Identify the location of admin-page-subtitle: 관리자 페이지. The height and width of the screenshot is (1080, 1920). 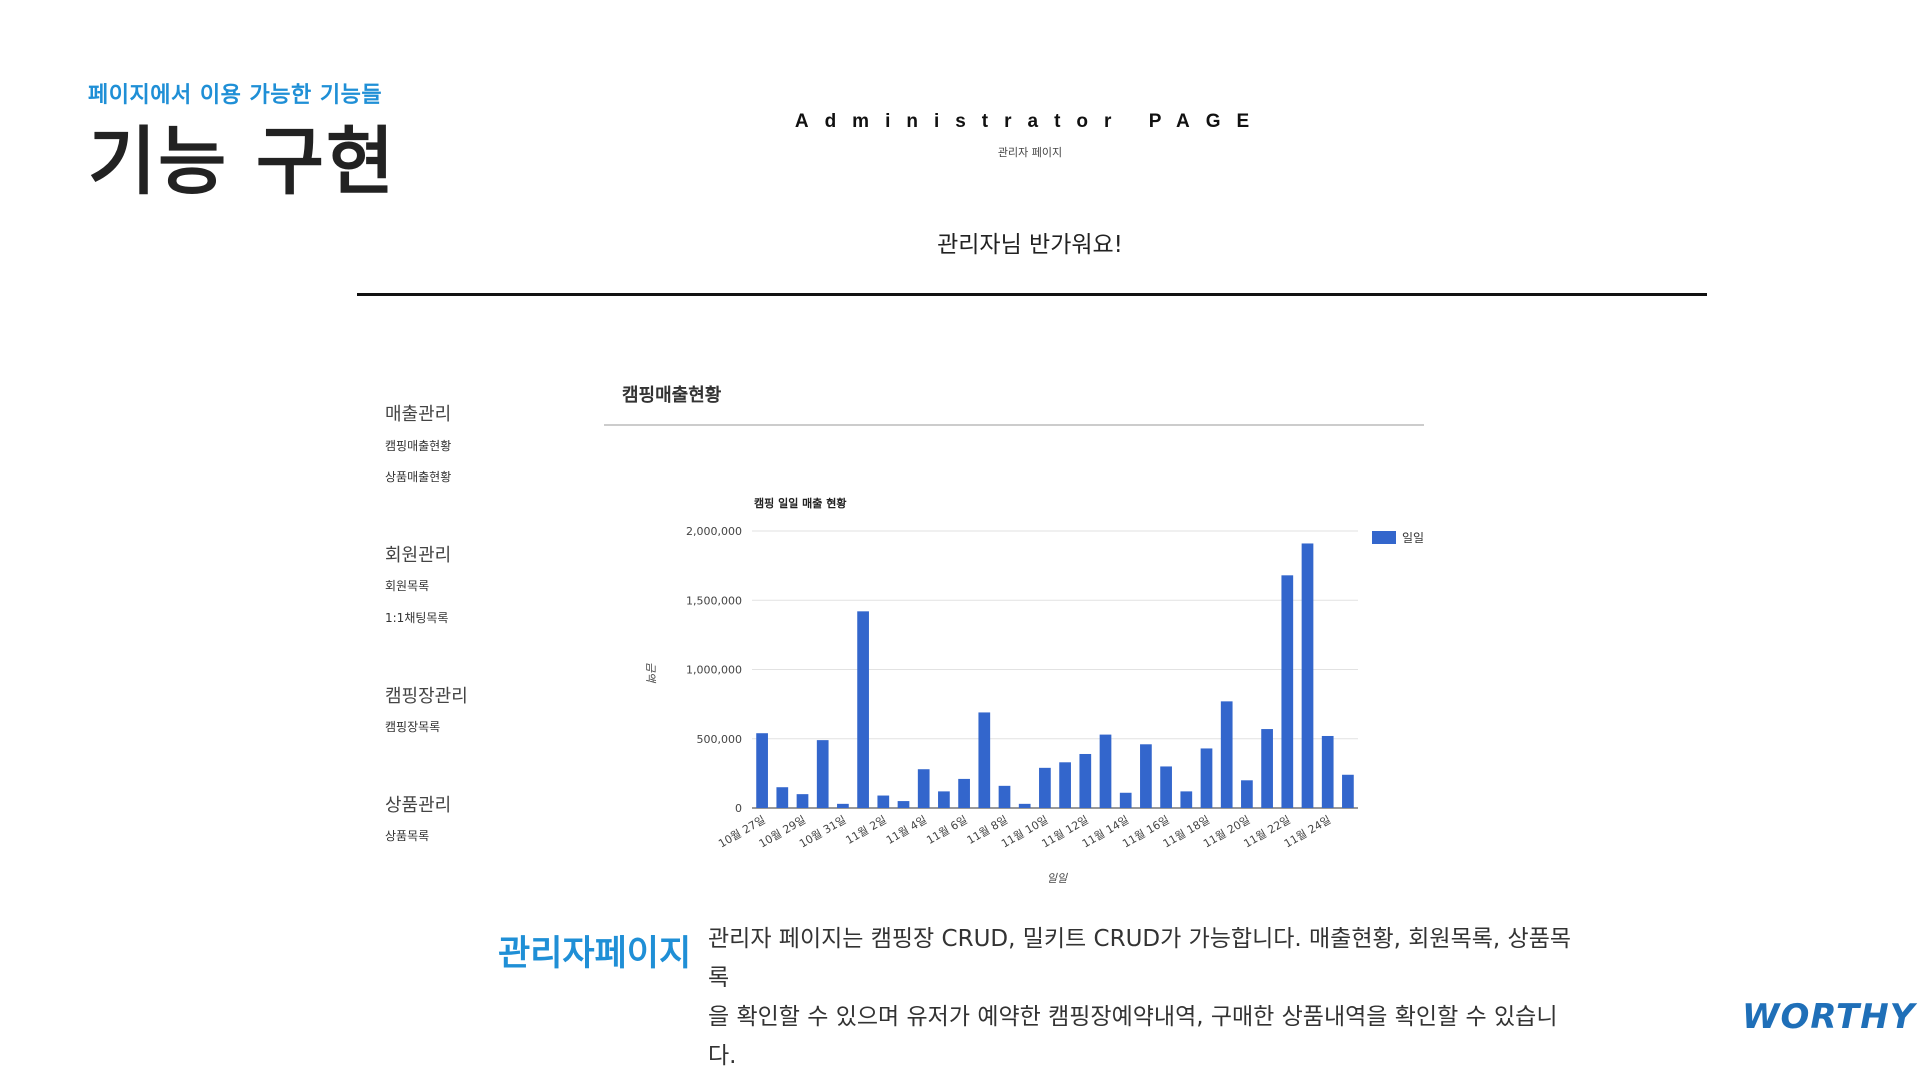
(1030, 152).